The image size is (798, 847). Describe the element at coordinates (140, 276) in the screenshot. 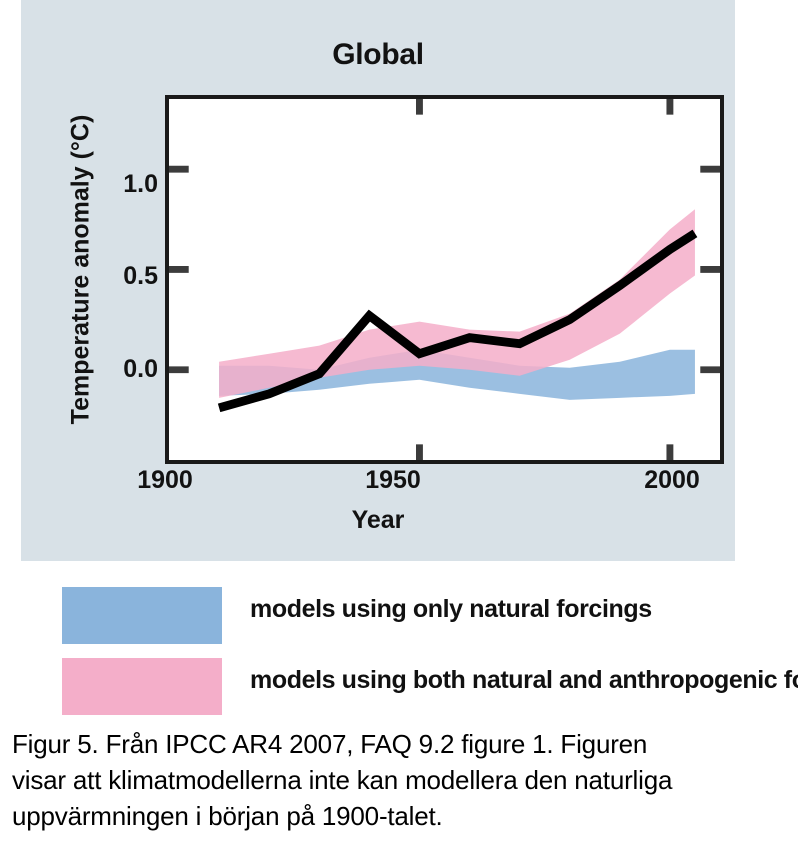

I see `y-tick-label-2: 0.5` at that location.